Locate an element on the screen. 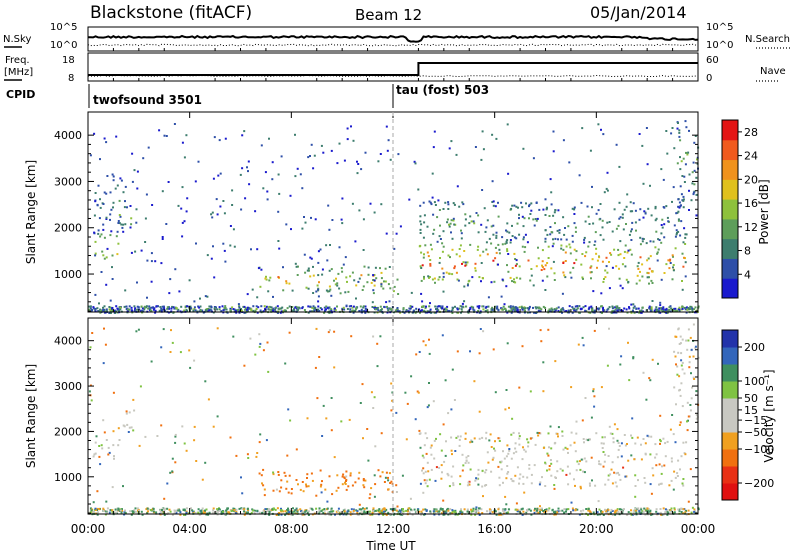  velocity-colorbar-tick-label: 100 is located at coordinates (754, 381).